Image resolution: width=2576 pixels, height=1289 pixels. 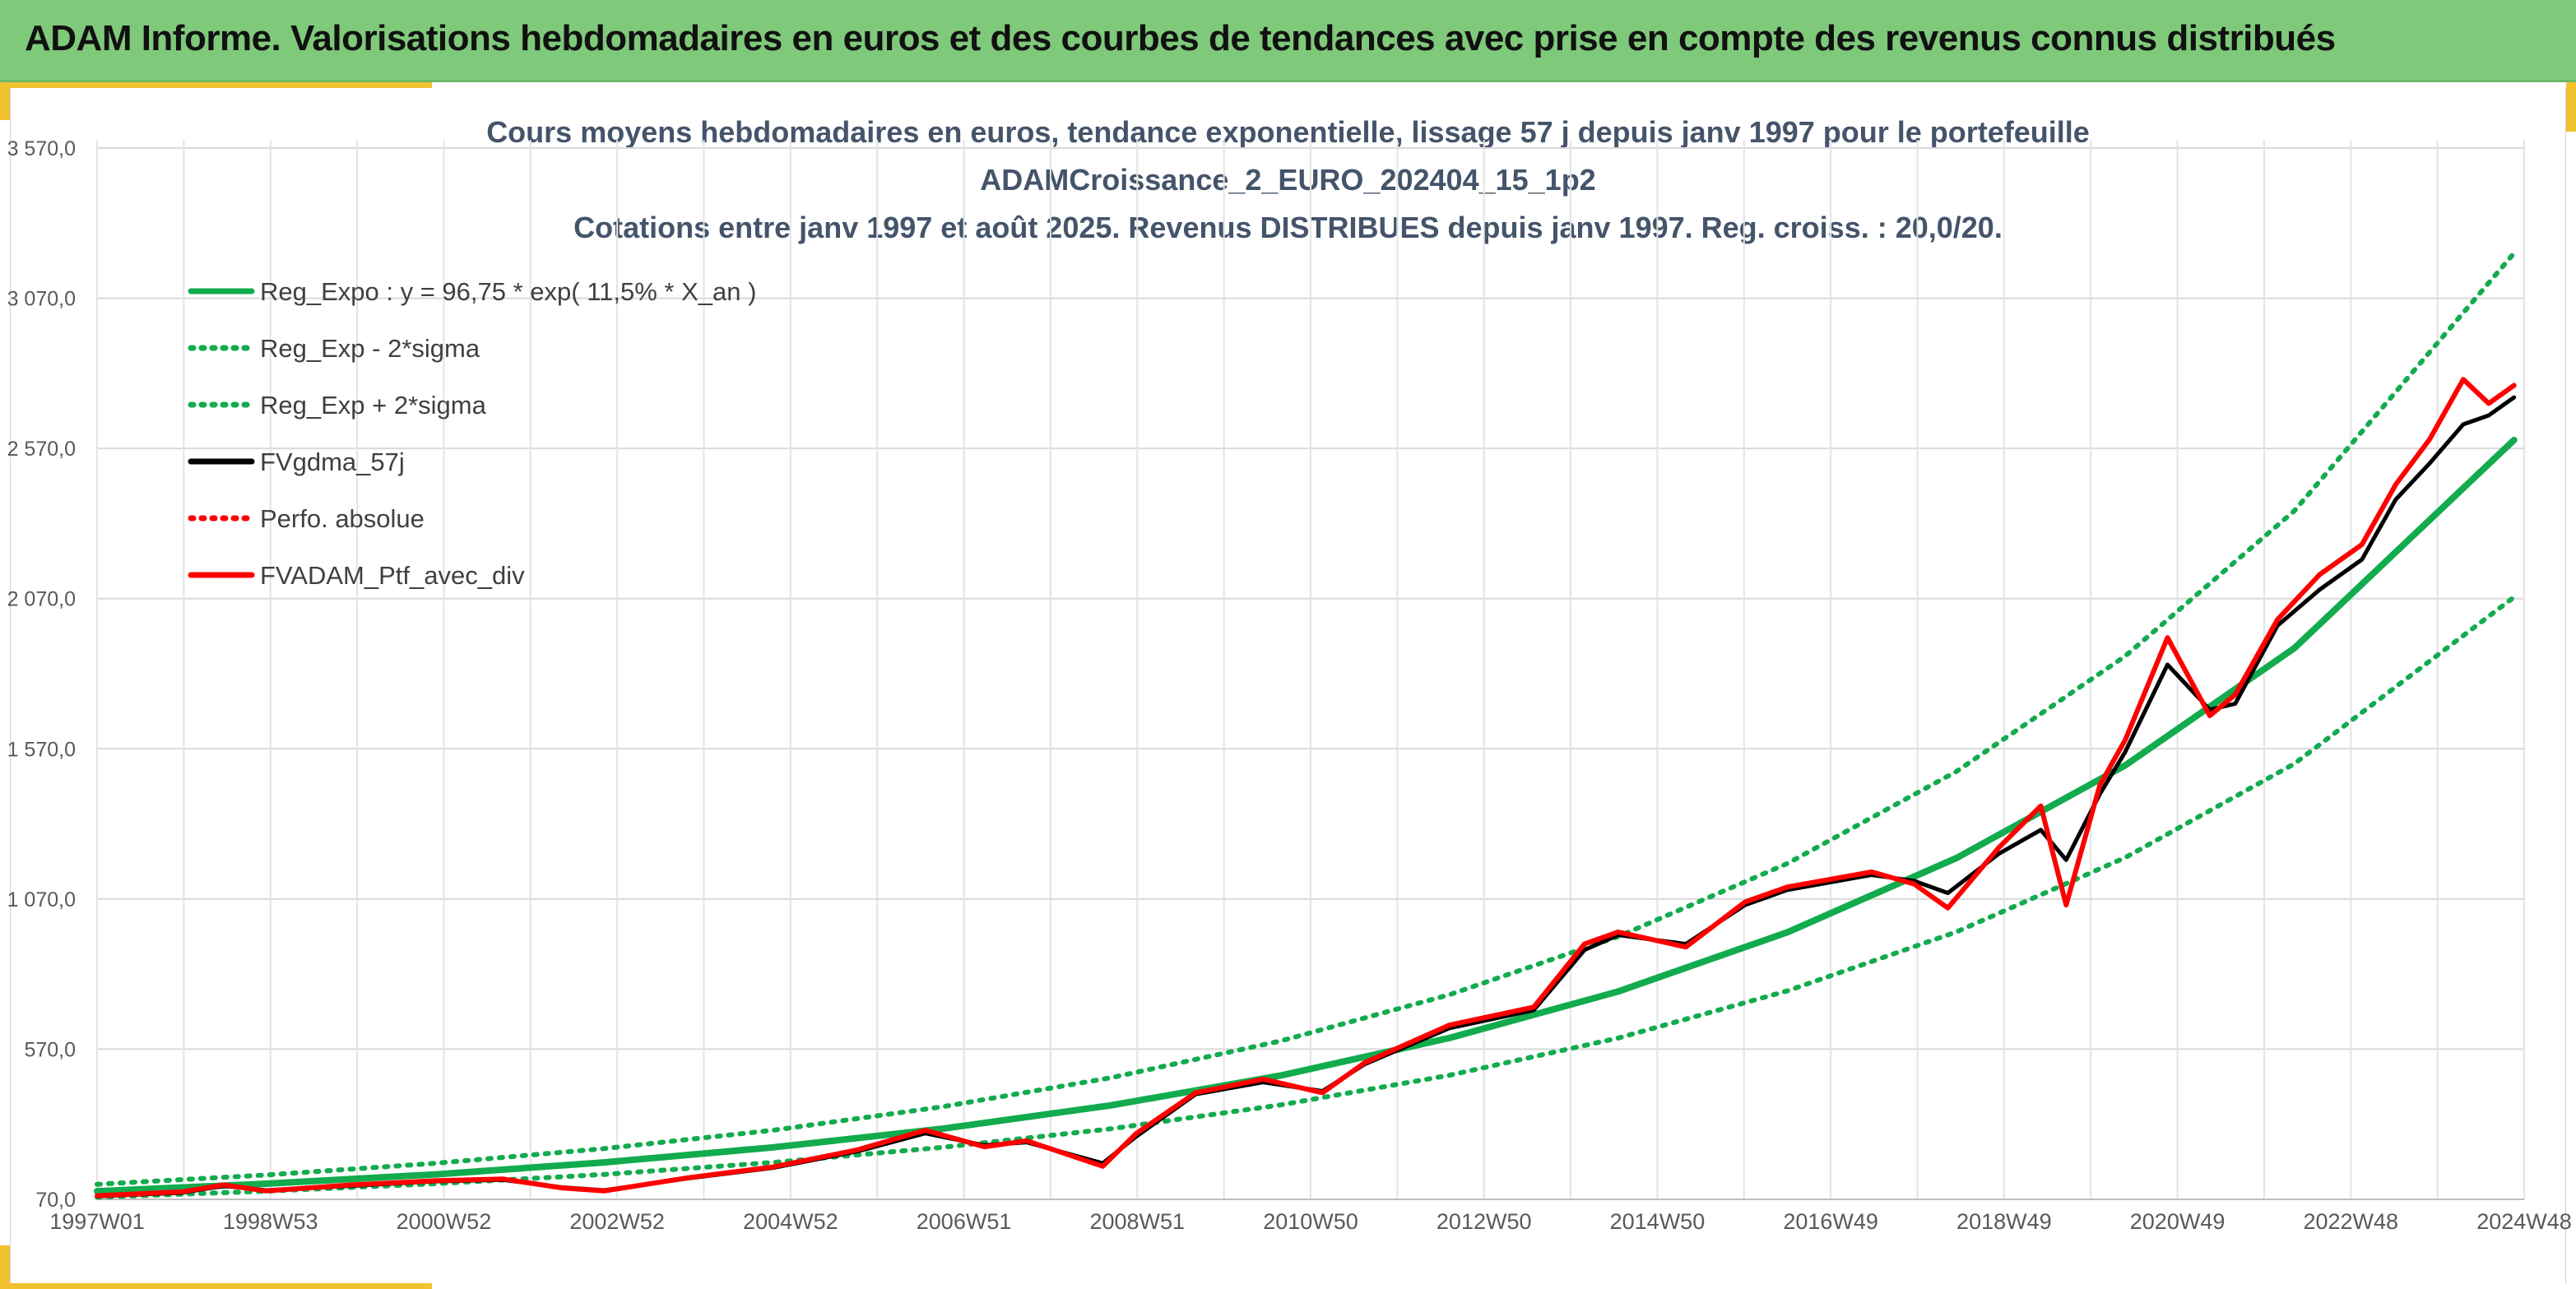 What do you see at coordinates (41, 299) in the screenshot?
I see `y-tick-label: 3 070,0` at bounding box center [41, 299].